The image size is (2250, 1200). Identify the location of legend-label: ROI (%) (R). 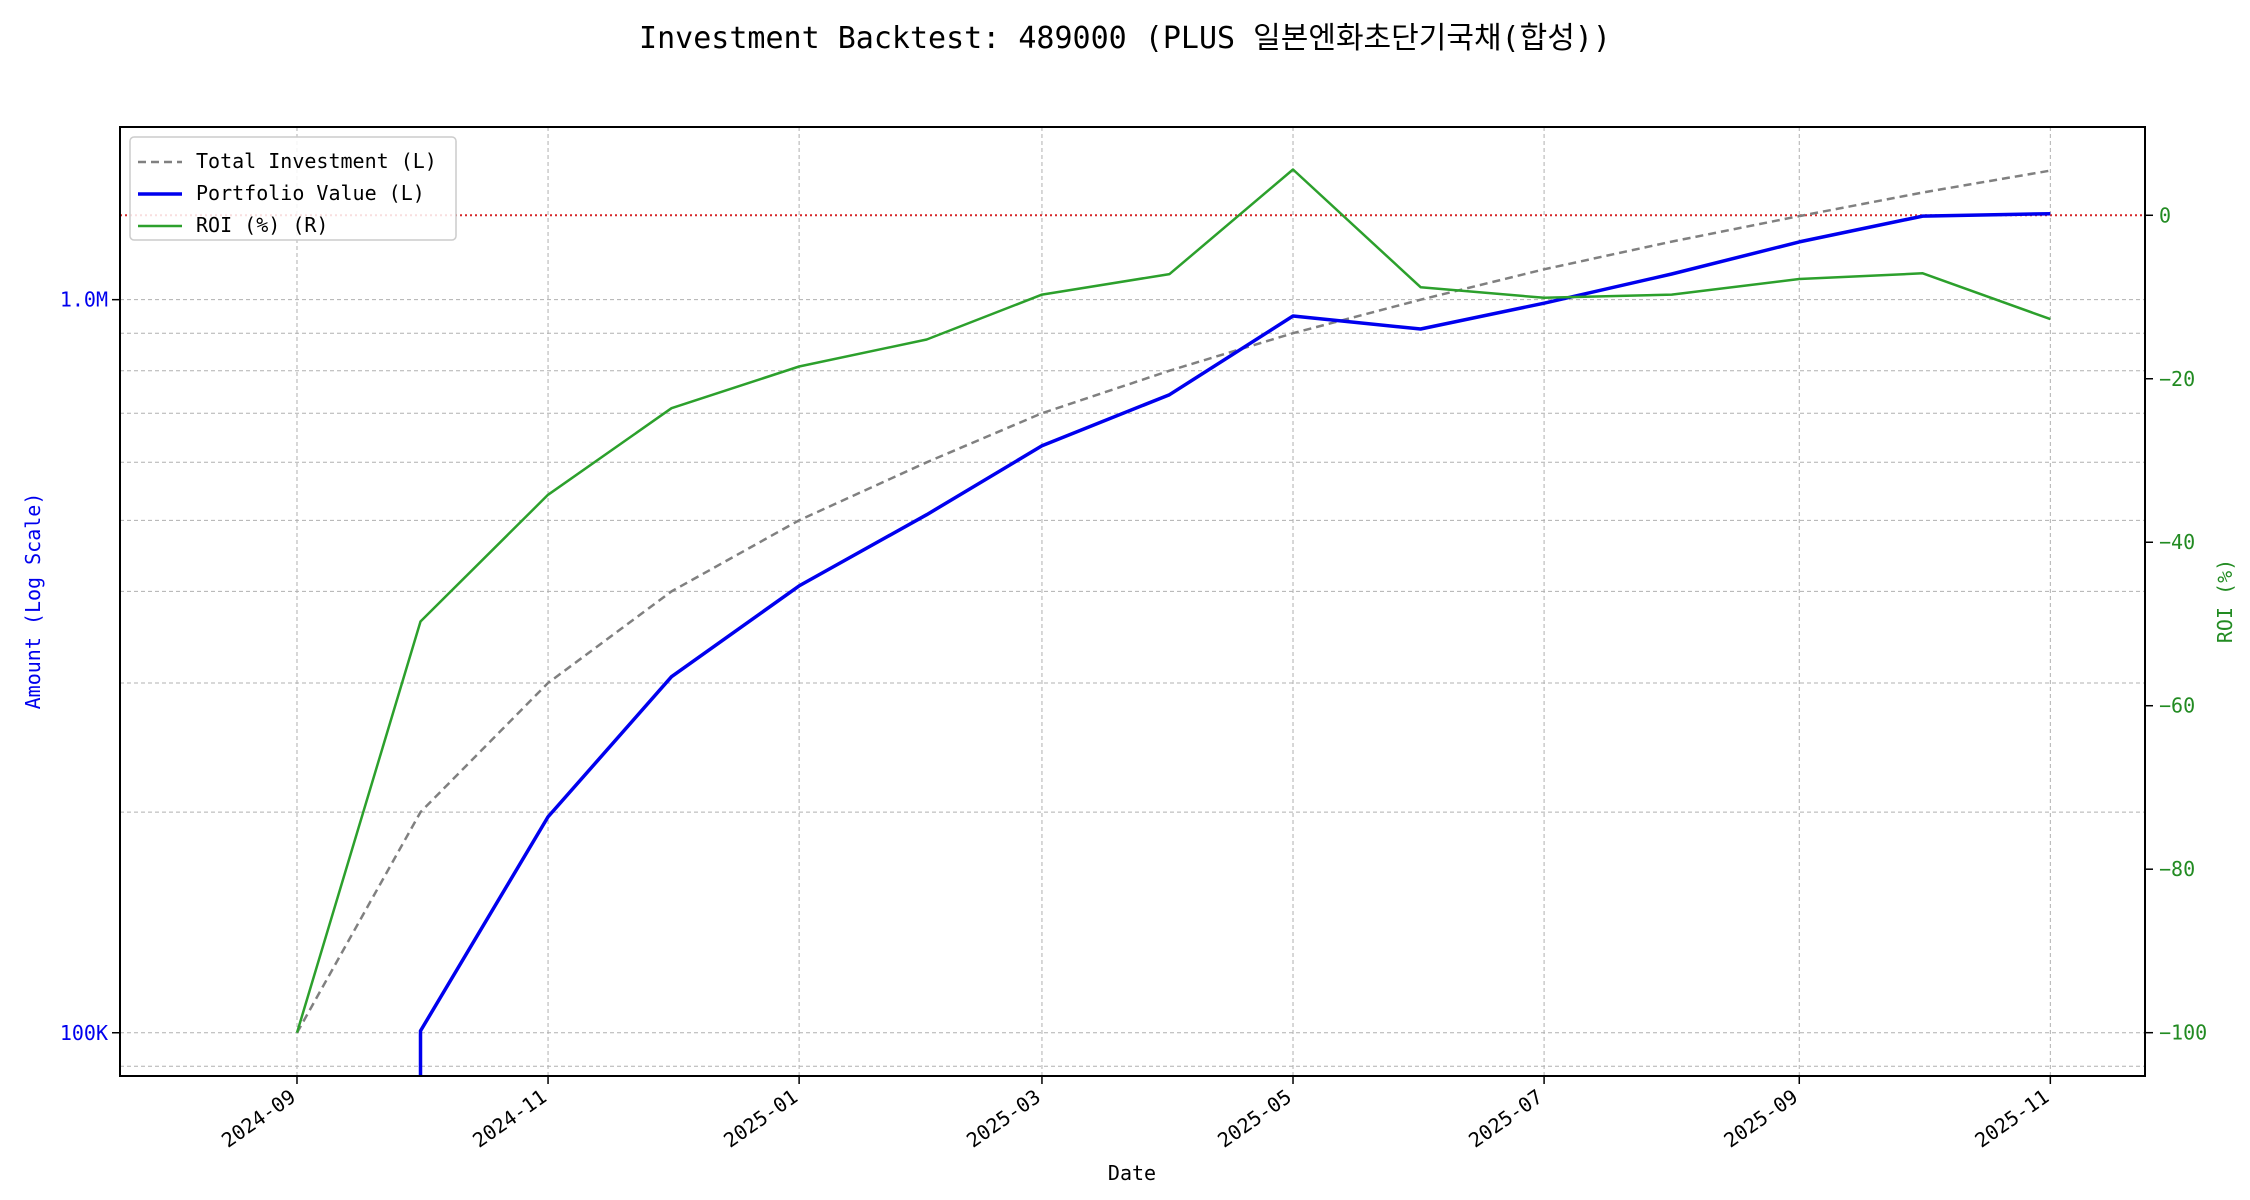
(262, 225).